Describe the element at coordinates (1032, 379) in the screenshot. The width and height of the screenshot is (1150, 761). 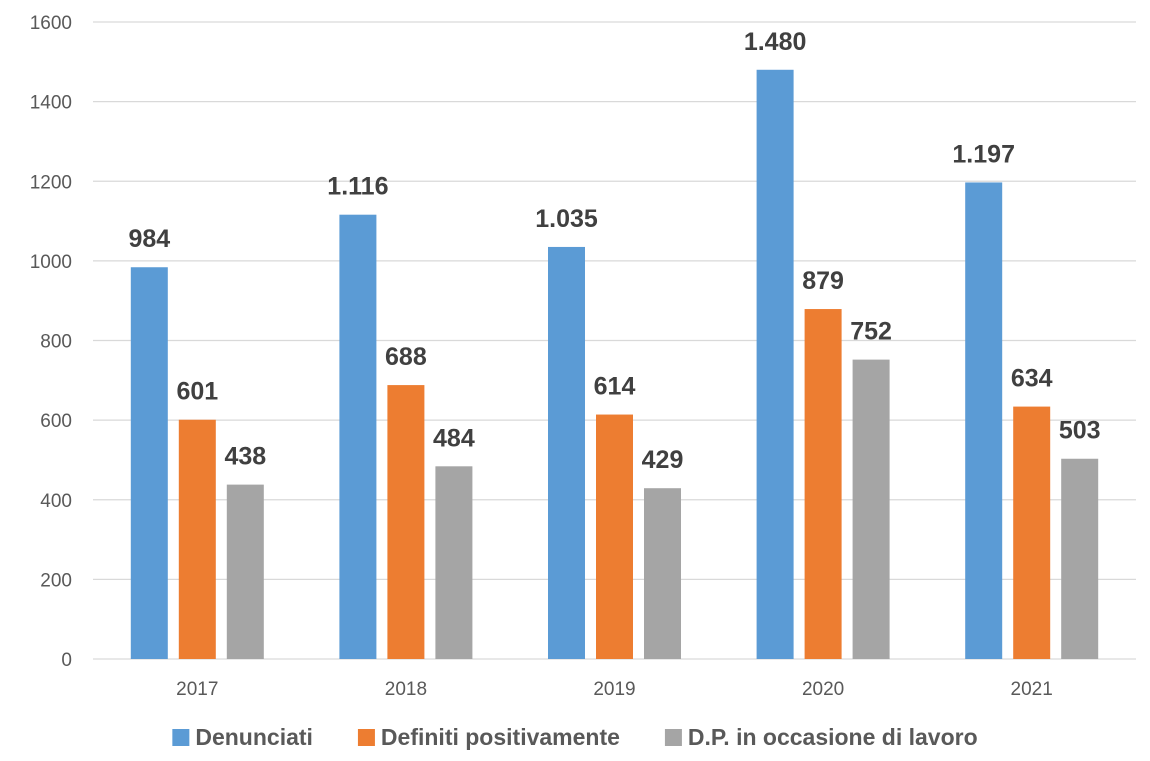
I see `data-label: 634` at that location.